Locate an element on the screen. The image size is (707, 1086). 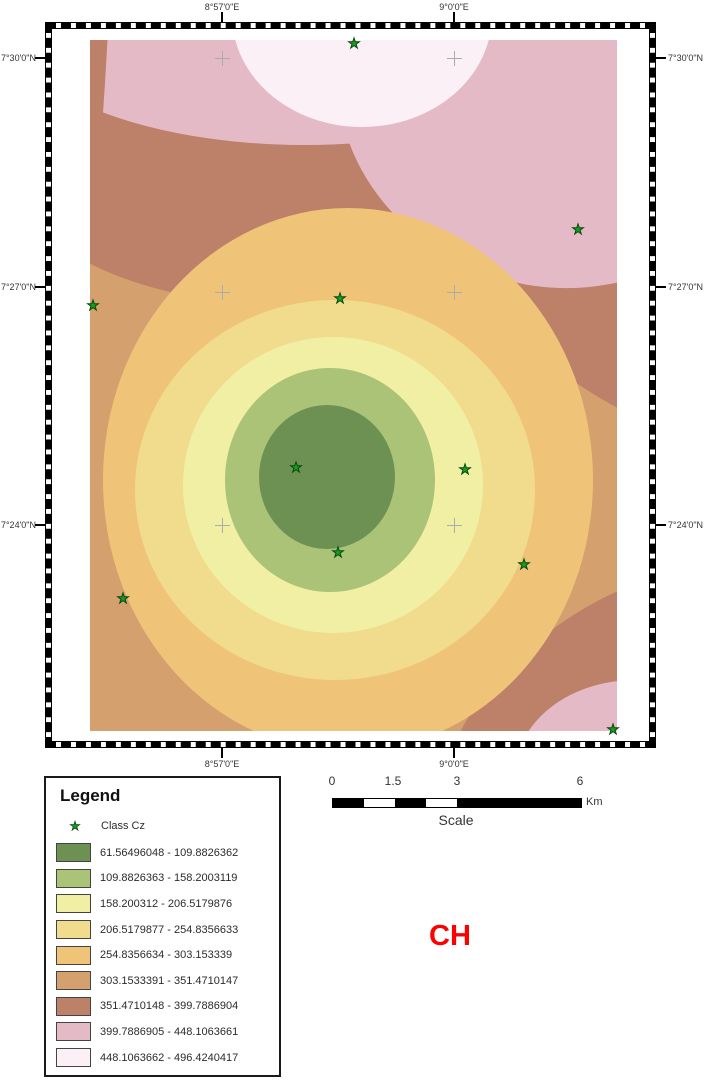
legend-class-row: 303.1533391 - 351.4710147 is located at coordinates (165, 981).